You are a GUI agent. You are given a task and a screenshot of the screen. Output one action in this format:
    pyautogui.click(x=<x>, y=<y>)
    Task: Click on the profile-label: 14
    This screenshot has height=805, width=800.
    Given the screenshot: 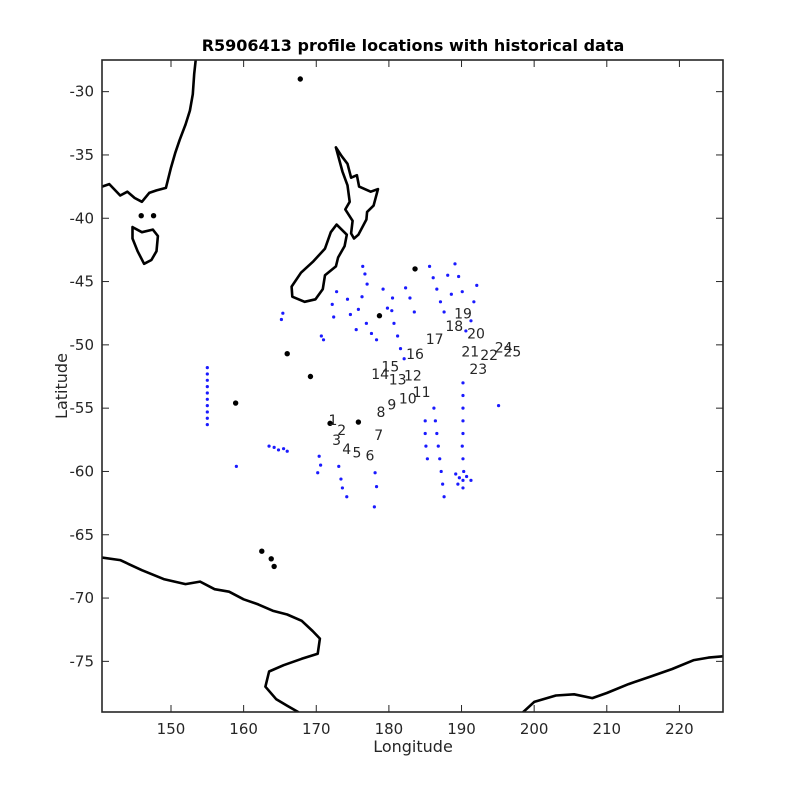 What is the action you would take?
    pyautogui.click(x=380, y=375)
    